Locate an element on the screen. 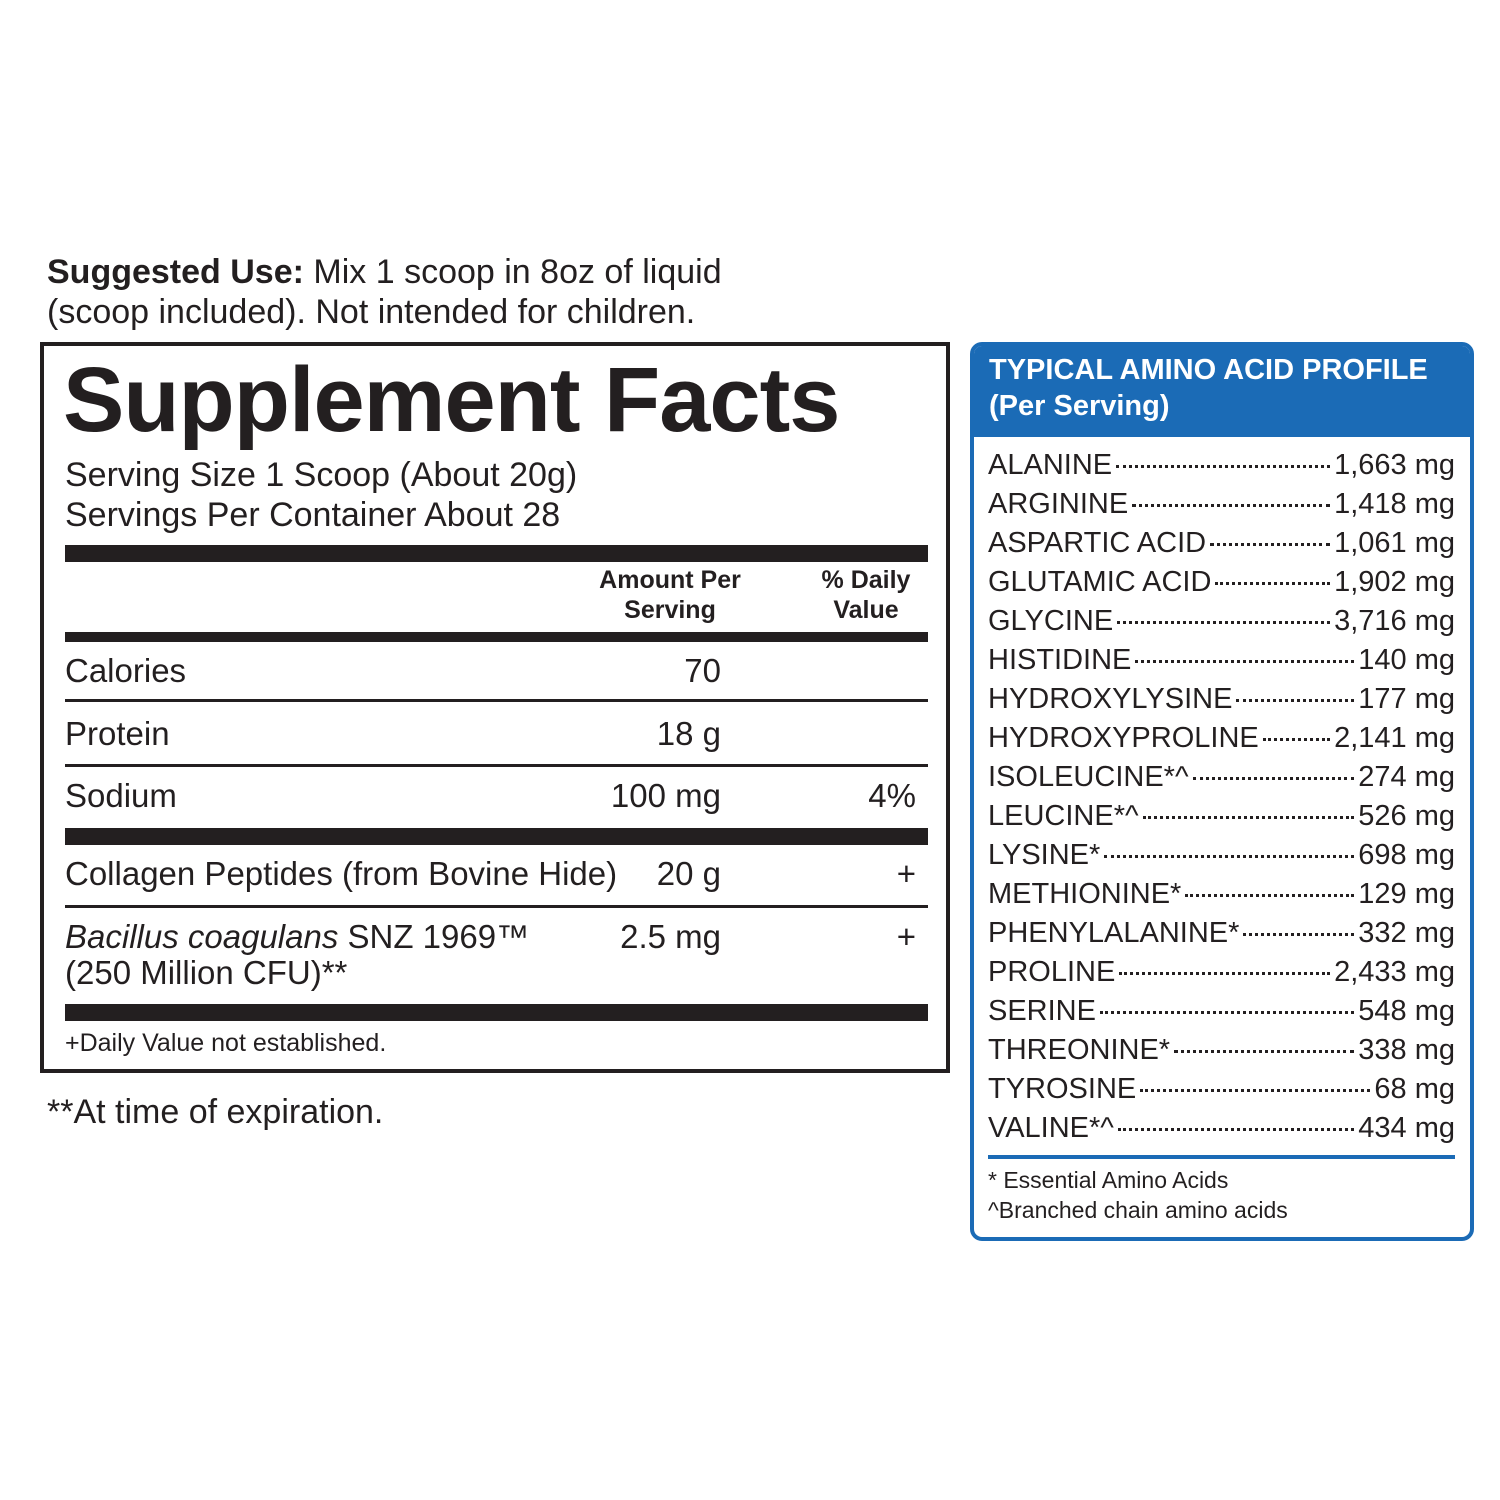  amino-amount: 177 mg is located at coordinates (1406, 699).